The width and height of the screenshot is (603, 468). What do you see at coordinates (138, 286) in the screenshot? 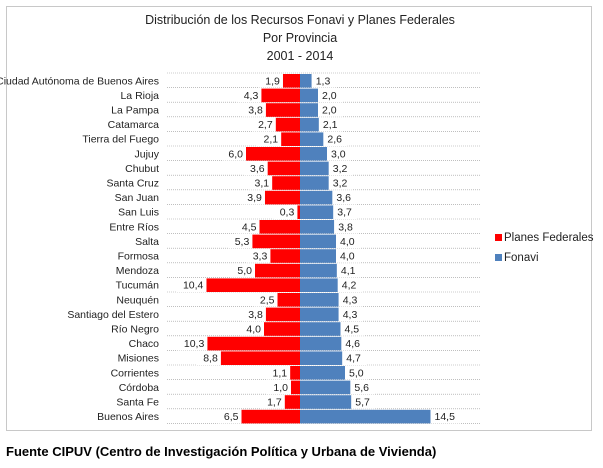
I see `category-label: Tucumán` at bounding box center [138, 286].